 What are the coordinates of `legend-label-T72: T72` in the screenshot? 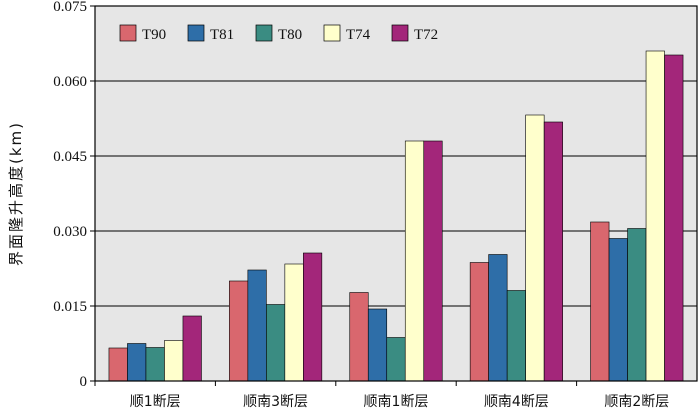 It's located at (426, 35).